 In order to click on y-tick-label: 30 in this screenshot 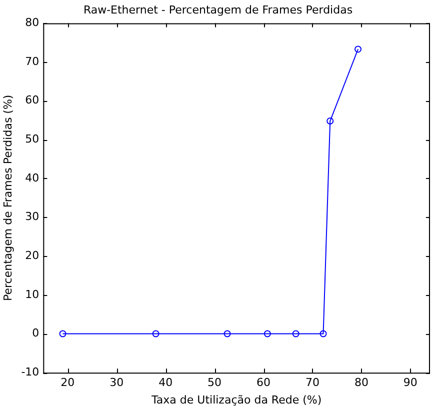, I will do `click(32, 217)`.